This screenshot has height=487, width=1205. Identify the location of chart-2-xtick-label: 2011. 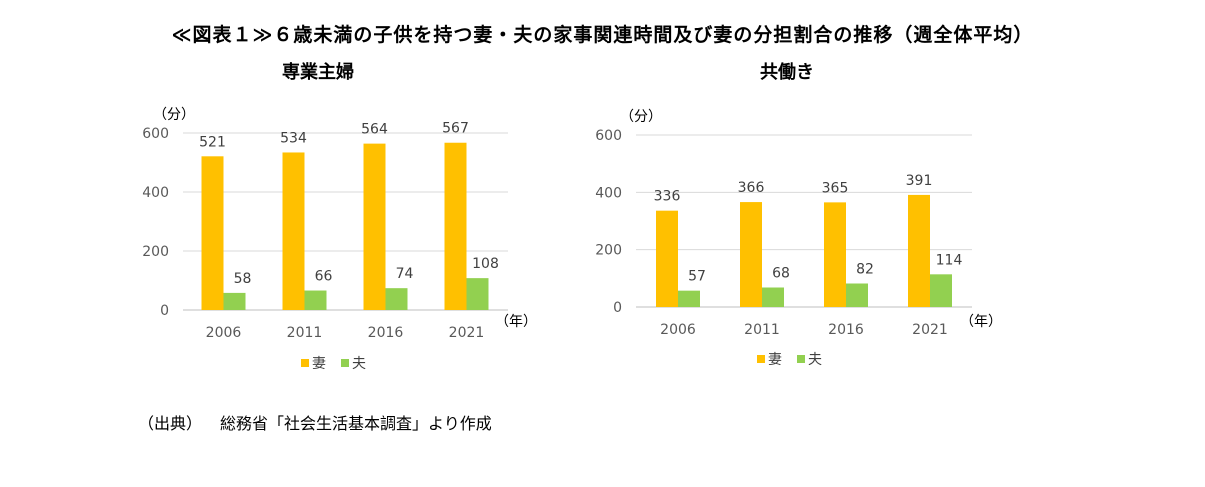
(762, 330).